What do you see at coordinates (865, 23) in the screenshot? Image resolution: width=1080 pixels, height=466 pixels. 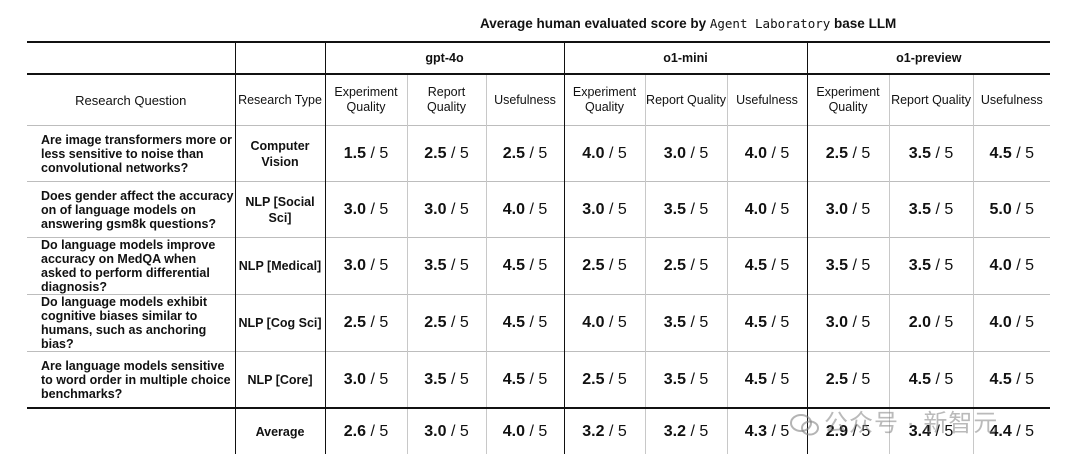 I see `title-suffix: base LLM` at bounding box center [865, 23].